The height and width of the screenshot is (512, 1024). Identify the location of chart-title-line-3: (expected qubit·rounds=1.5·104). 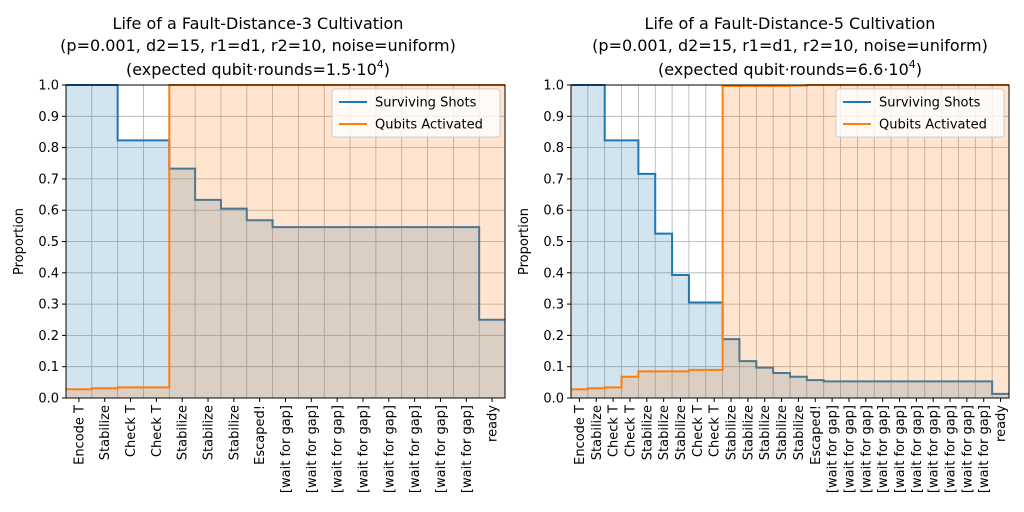
(258, 68).